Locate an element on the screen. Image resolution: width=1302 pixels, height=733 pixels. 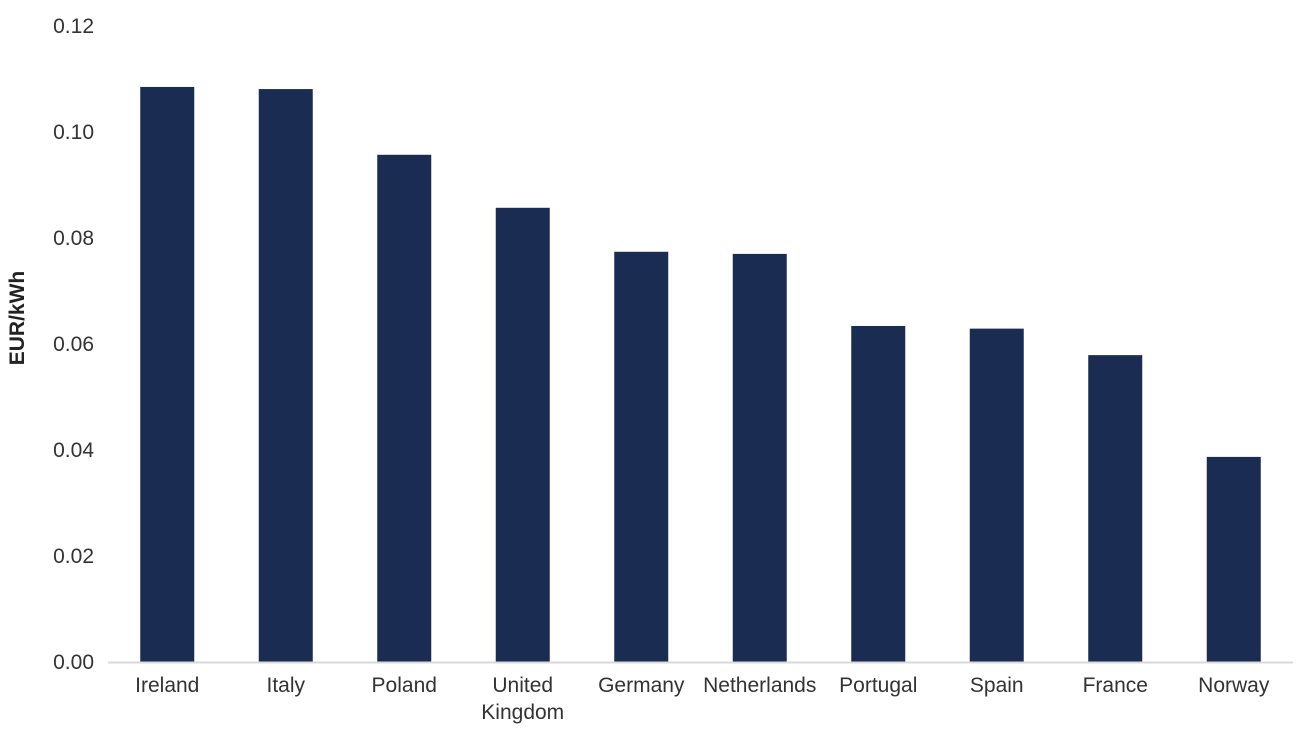
x-tick-label: Portugal is located at coordinates (878, 685).